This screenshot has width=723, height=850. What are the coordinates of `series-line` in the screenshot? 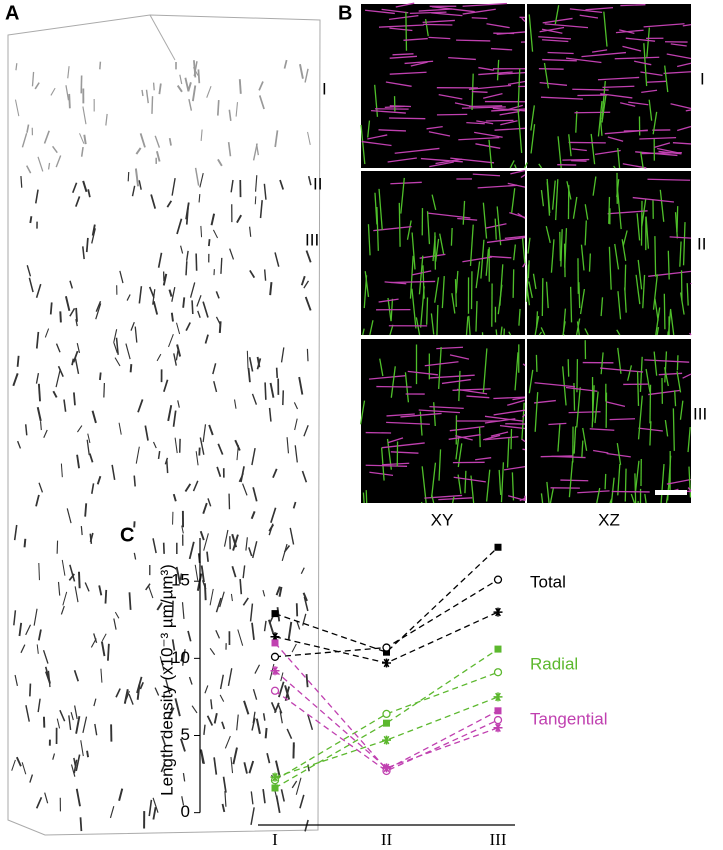 It's located at (386, 718).